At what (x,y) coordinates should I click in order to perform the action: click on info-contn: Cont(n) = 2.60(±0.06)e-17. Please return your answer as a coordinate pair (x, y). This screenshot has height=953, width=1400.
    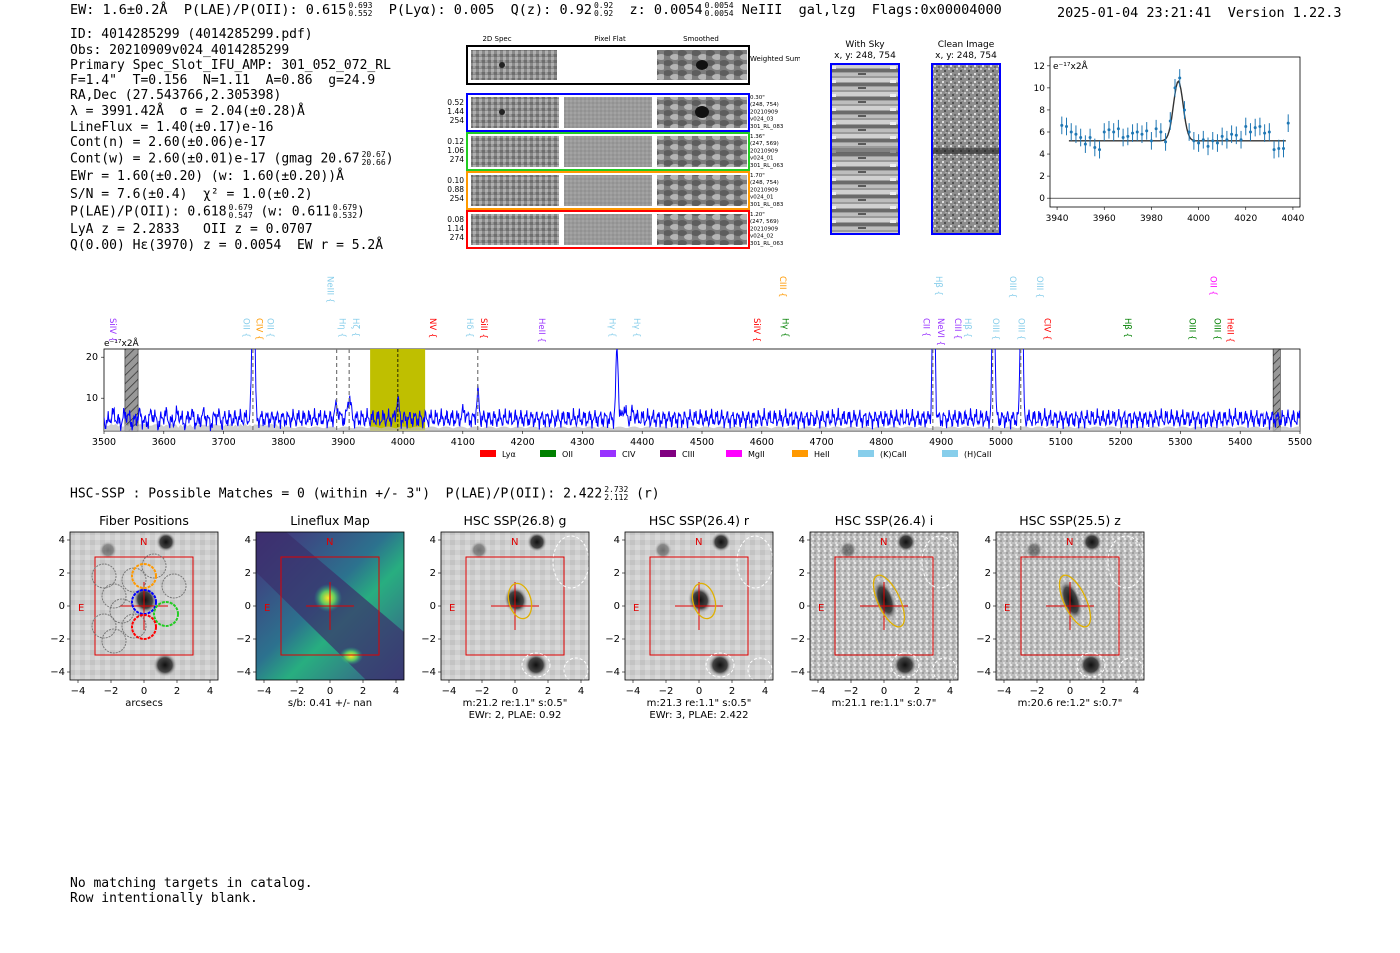
    Looking at the image, I should click on (168, 142).